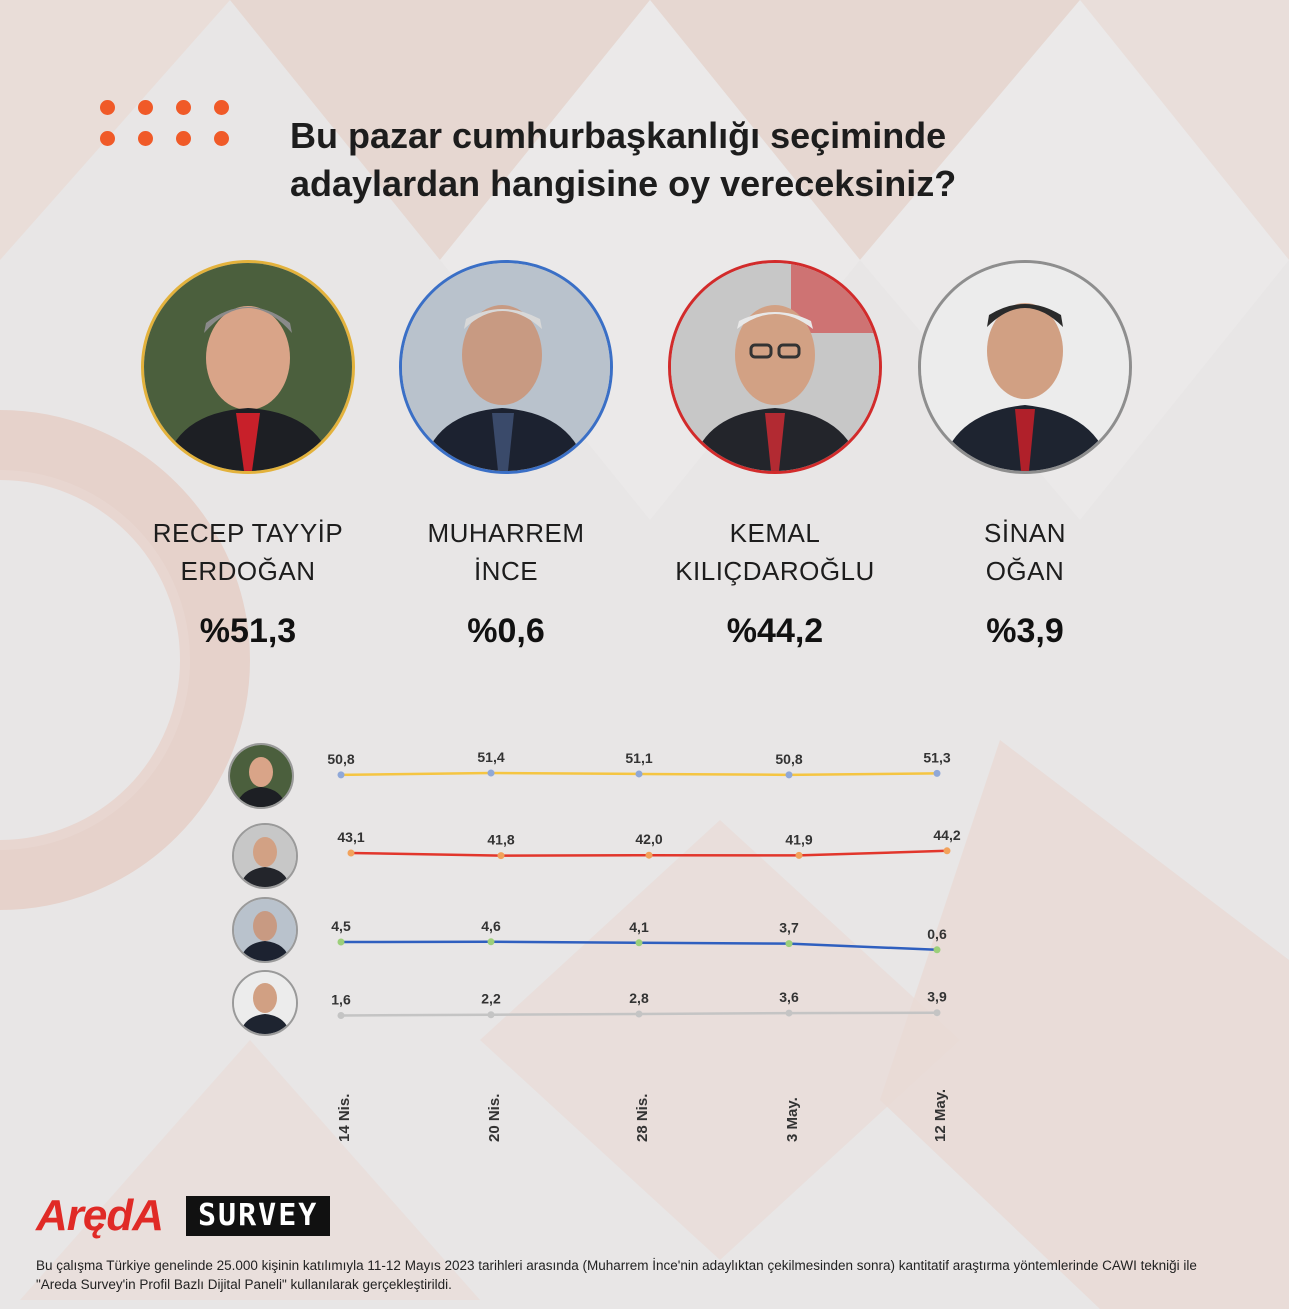 Image resolution: width=1289 pixels, height=1309 pixels. Describe the element at coordinates (265, 856) in the screenshot. I see `trend-avatar-kilicdaroglu` at that location.